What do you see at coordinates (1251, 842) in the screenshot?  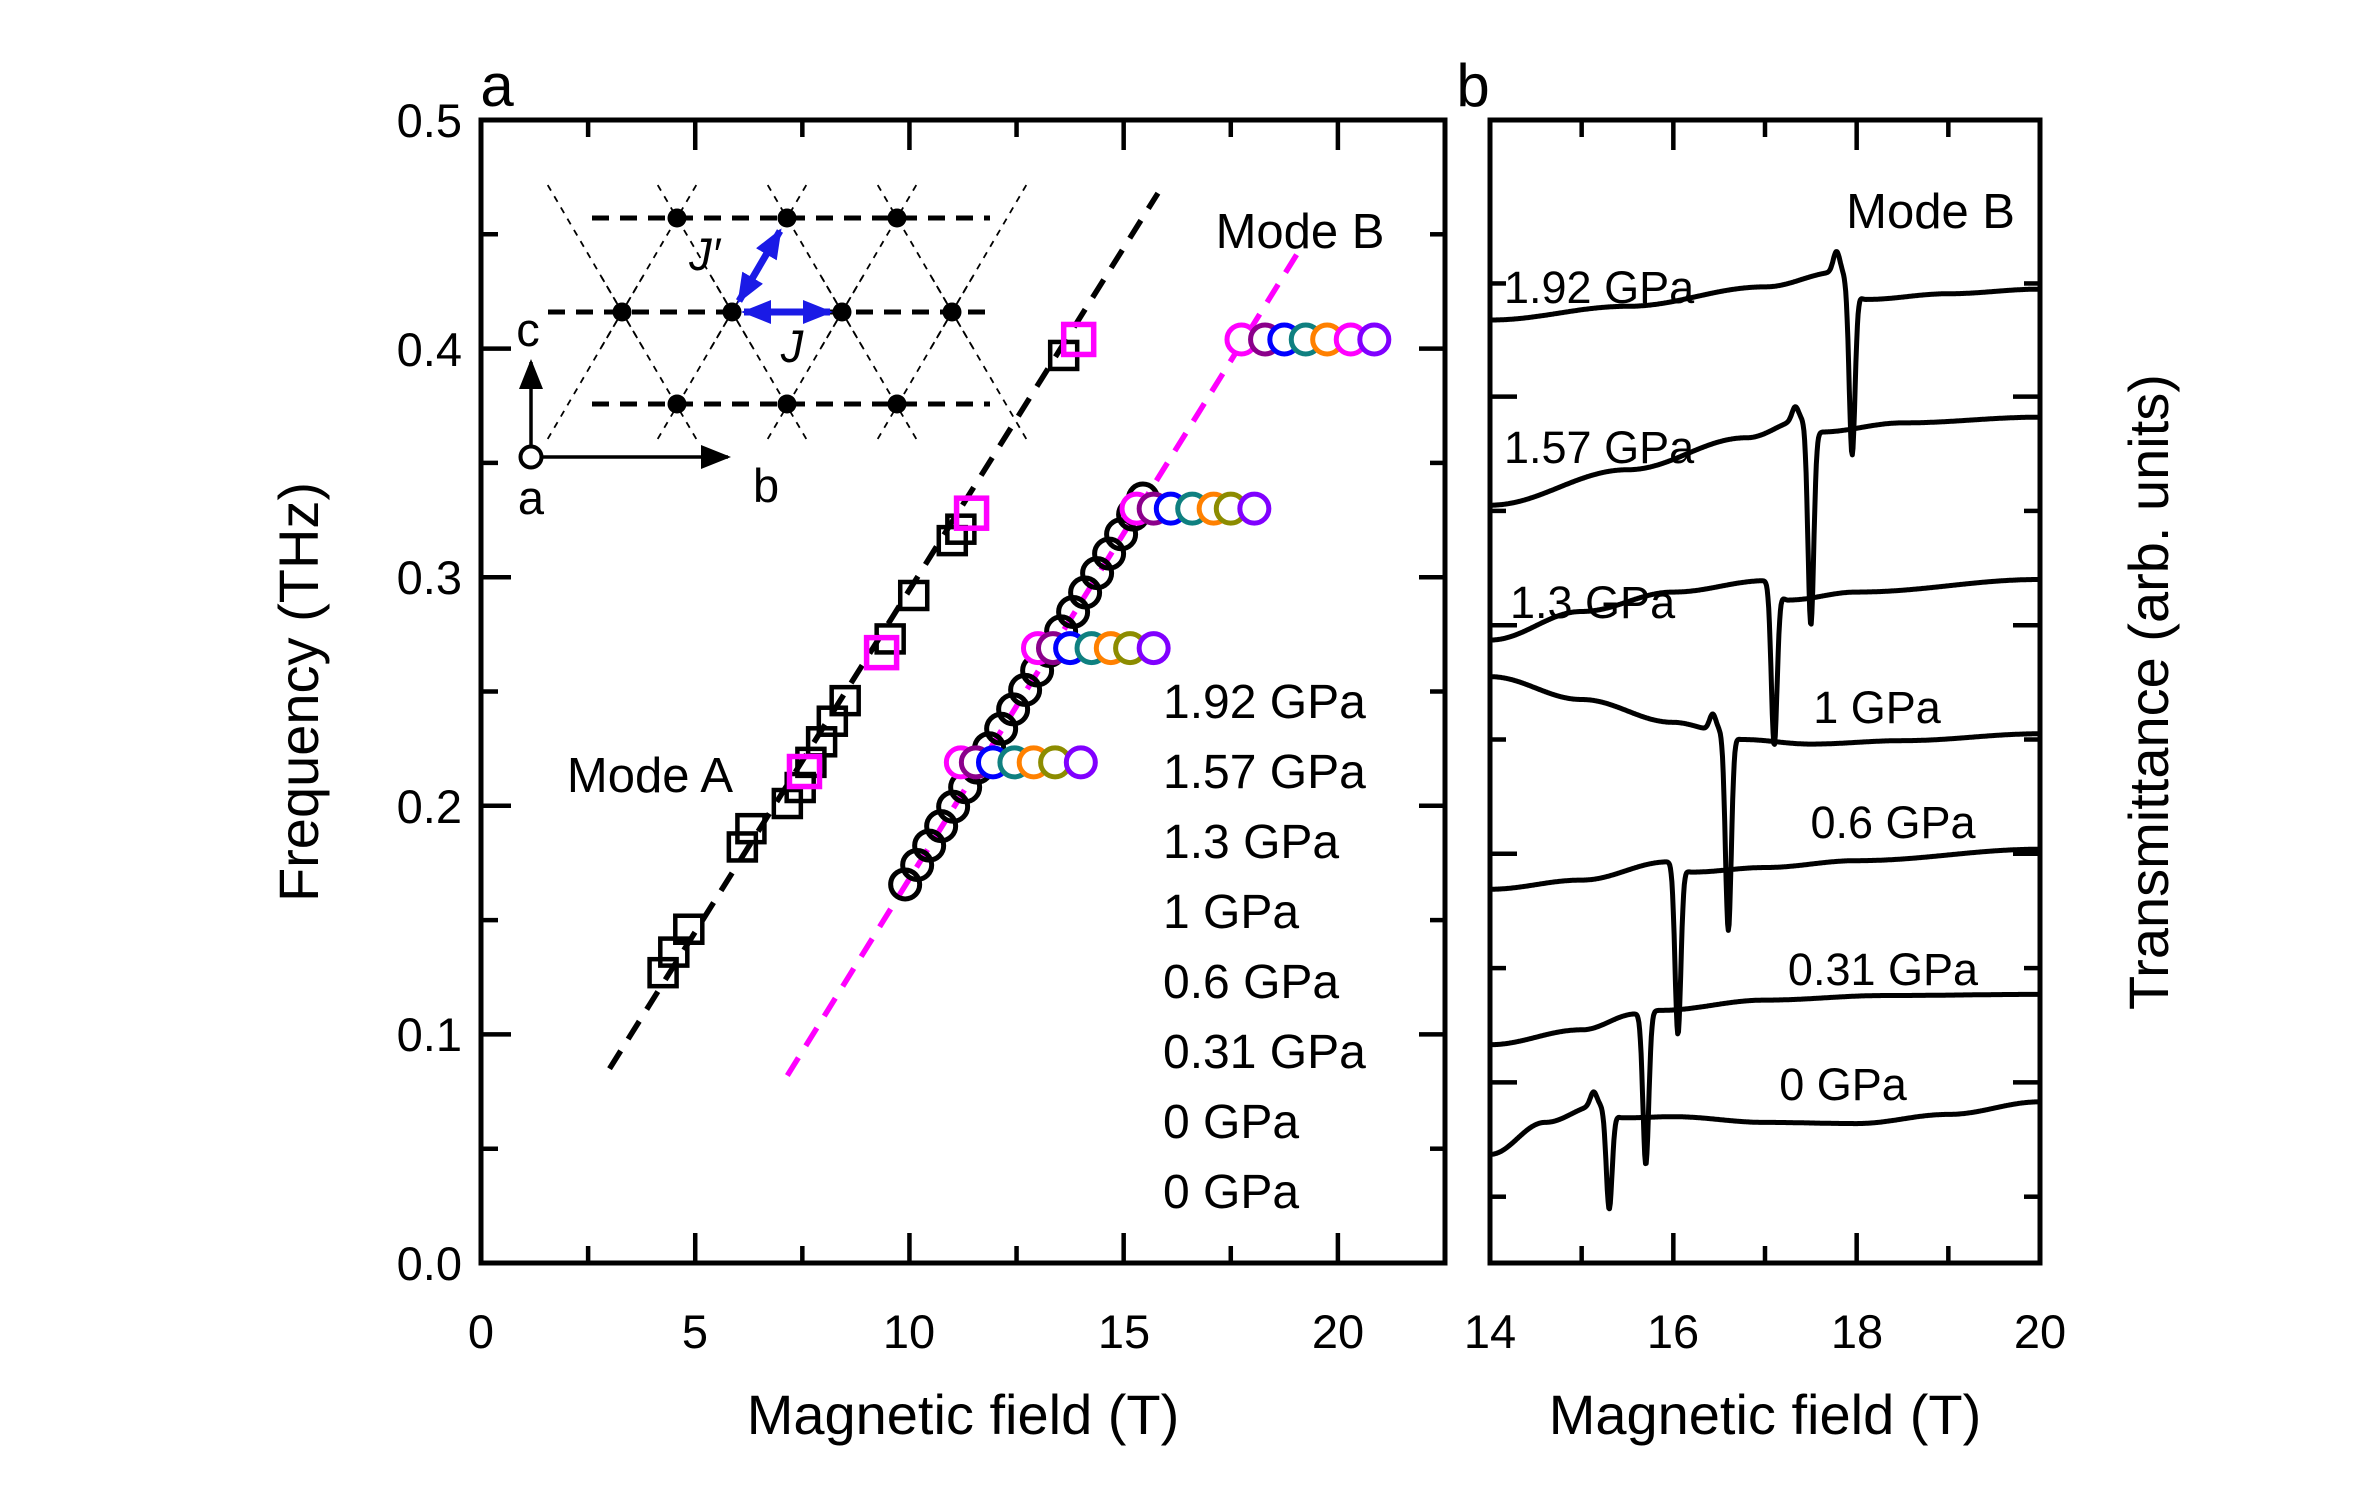 I see `legend-1.3gpa: 1.3 GPa` at bounding box center [1251, 842].